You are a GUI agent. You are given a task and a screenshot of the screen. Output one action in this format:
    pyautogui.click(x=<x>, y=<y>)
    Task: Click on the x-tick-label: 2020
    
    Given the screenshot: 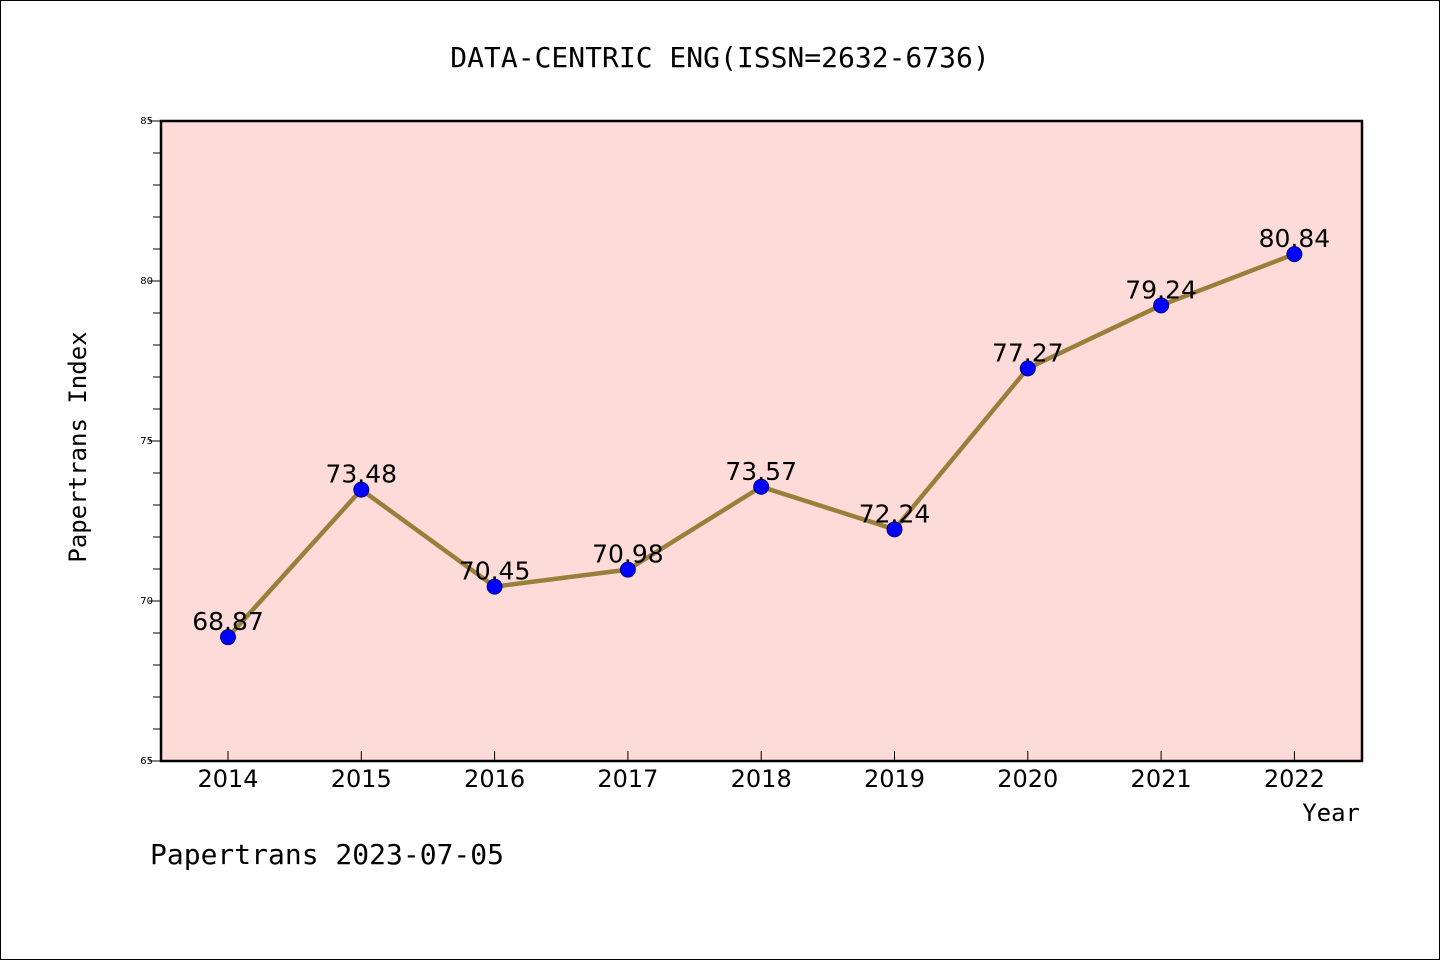 What is the action you would take?
    pyautogui.click(x=1027, y=779)
    